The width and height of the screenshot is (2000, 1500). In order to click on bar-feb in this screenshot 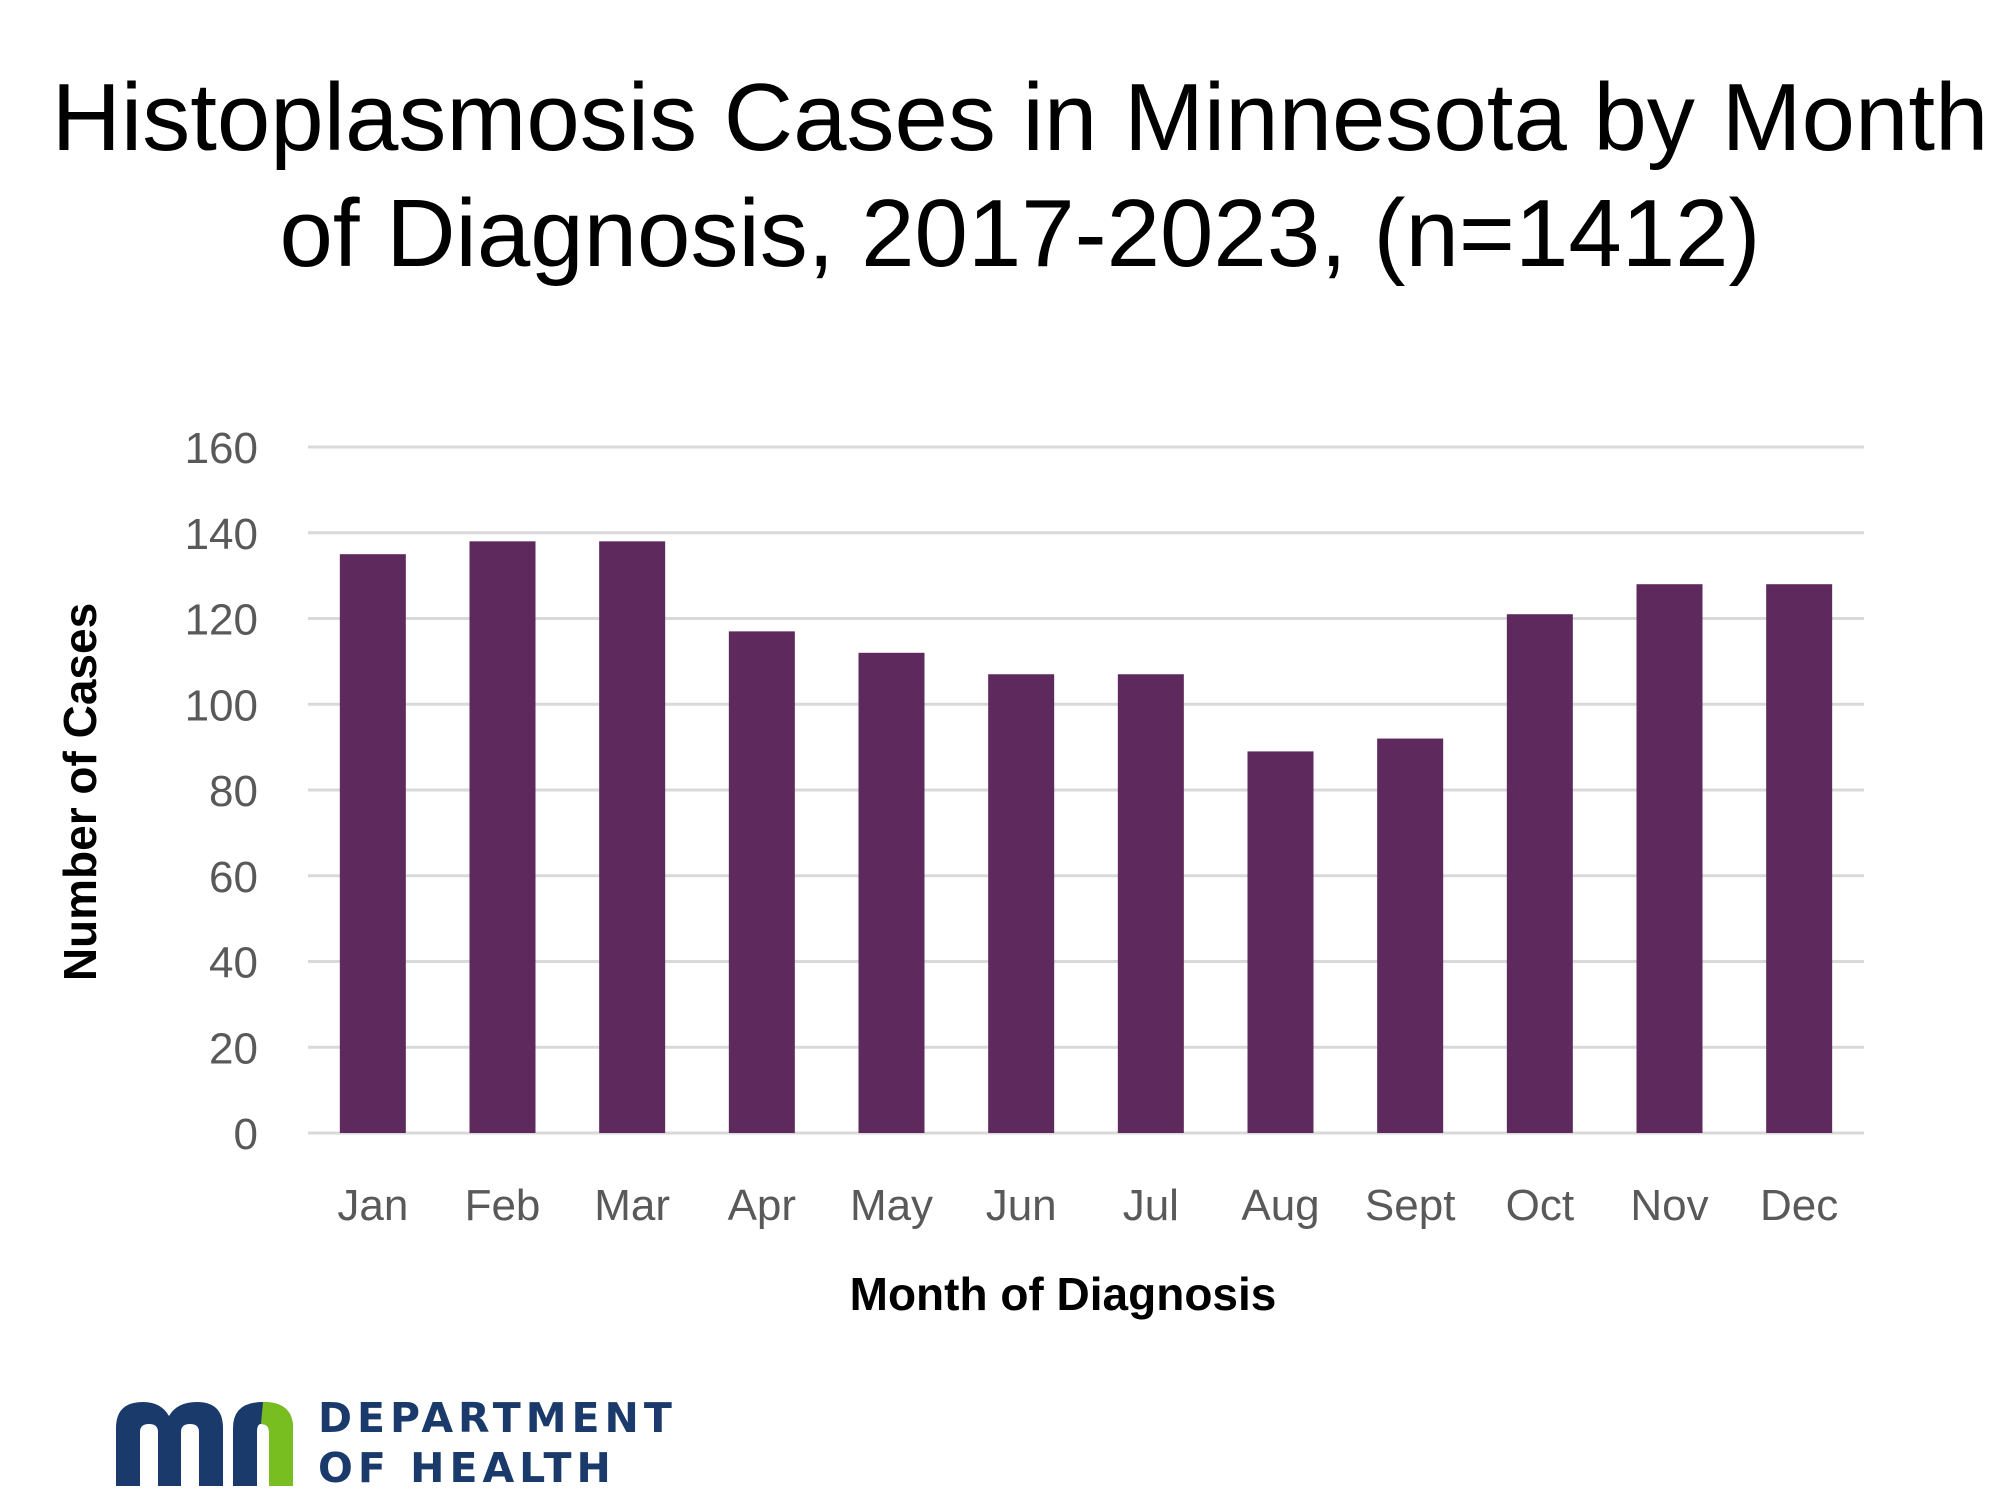, I will do `click(502, 837)`.